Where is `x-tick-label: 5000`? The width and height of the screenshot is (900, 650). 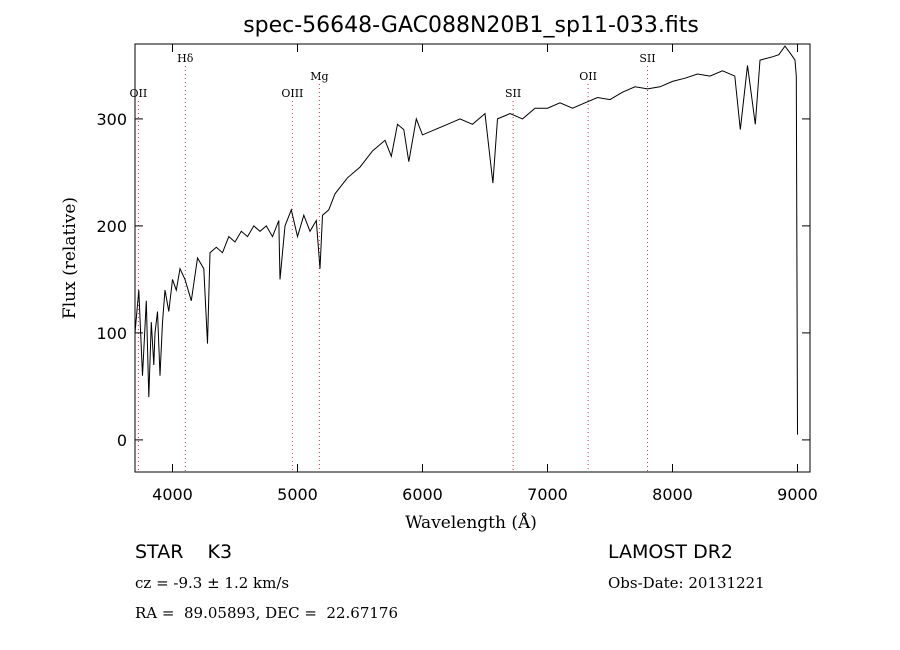
x-tick-label: 5000 is located at coordinates (297, 494).